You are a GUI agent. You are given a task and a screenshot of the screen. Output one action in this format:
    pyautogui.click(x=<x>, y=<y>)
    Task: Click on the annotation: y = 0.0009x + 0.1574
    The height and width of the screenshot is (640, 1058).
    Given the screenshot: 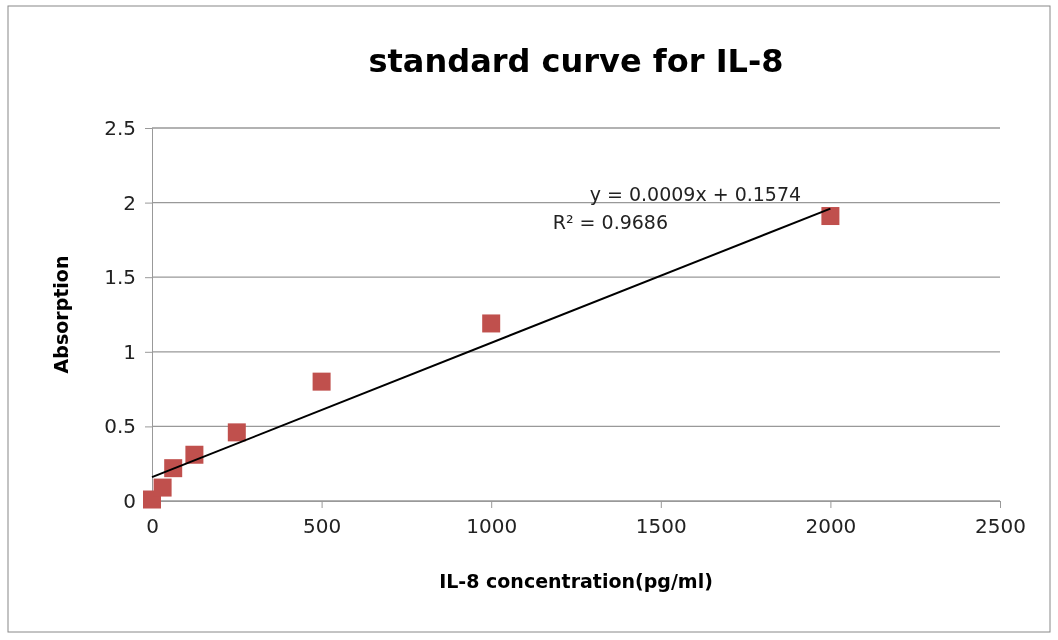 What is the action you would take?
    pyautogui.click(x=695, y=193)
    